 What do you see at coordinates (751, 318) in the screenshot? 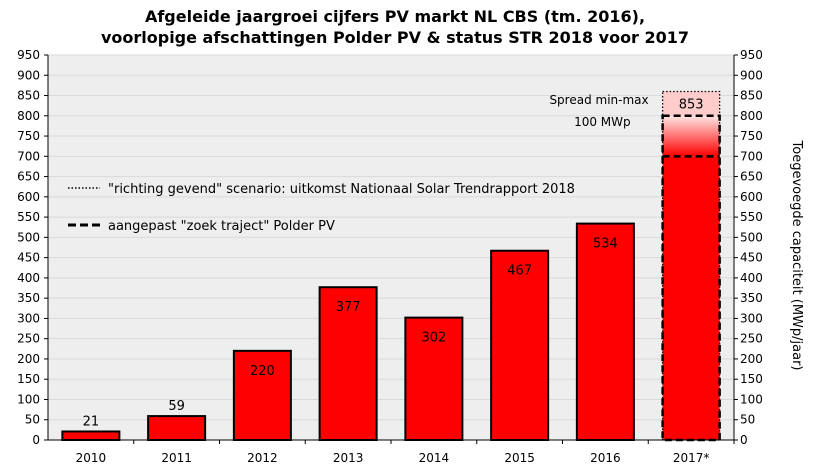
I see `y-tick-label-right: 300` at bounding box center [751, 318].